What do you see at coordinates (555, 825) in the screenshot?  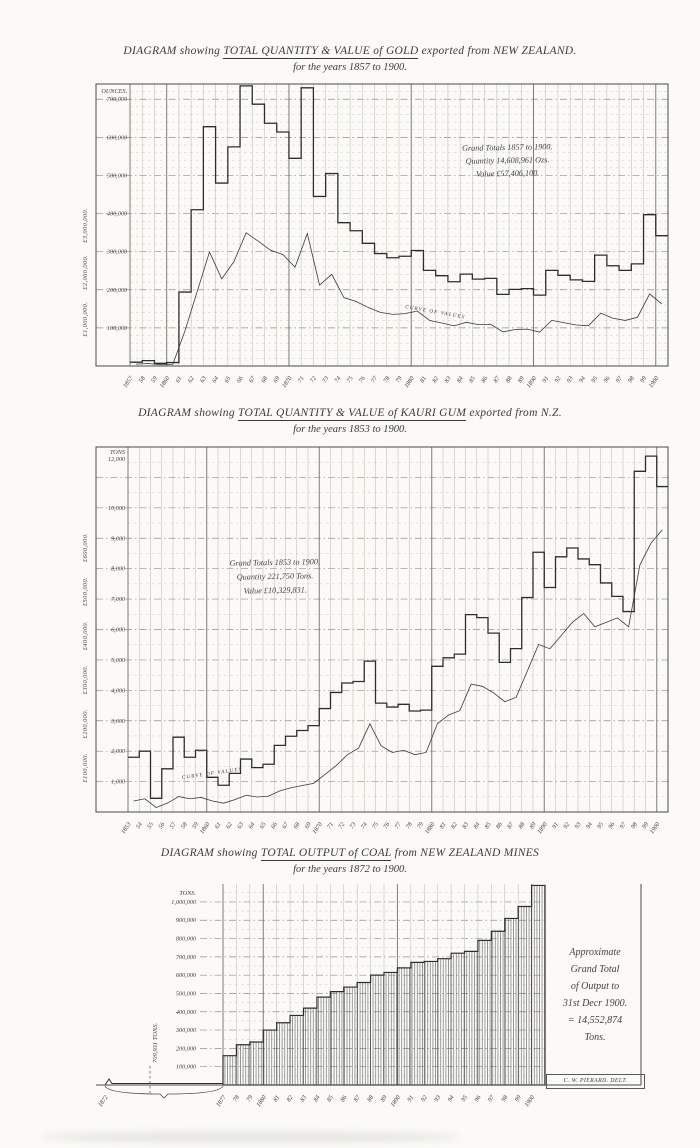 I see `kauri-x-label: 91` at bounding box center [555, 825].